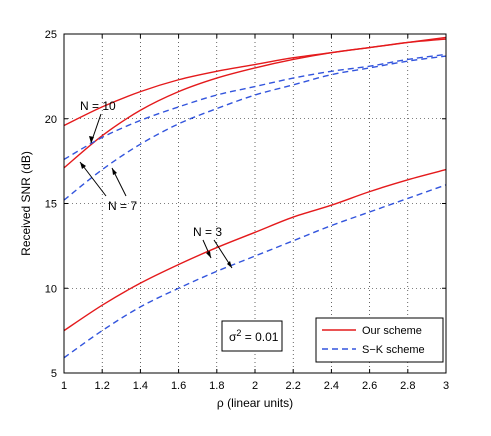 The height and width of the screenshot is (436, 491). Describe the element at coordinates (102, 386) in the screenshot. I see `x-tick-label: 1.2` at that location.